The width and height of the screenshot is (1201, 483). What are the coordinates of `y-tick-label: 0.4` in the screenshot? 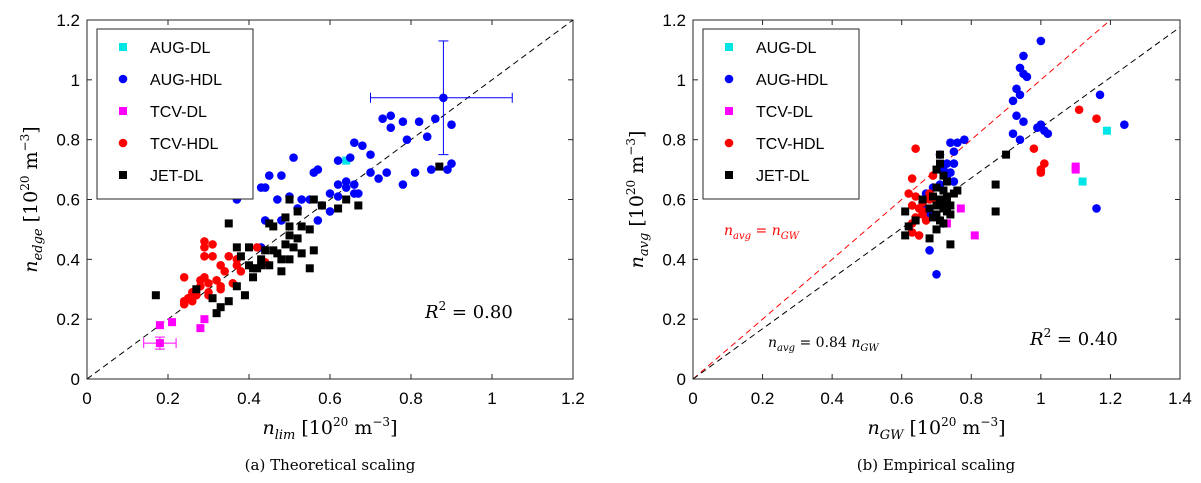 It's located at (674, 259).